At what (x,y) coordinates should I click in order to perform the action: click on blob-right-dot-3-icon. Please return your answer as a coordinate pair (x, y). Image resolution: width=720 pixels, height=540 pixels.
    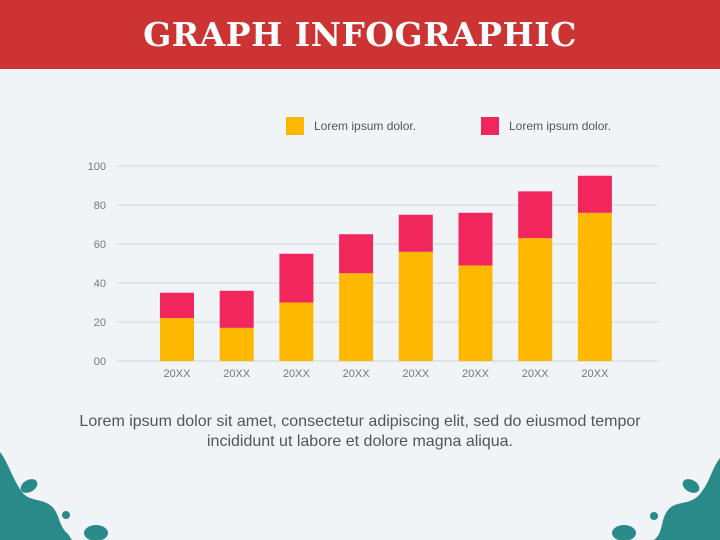
    Looking at the image, I should click on (624, 532).